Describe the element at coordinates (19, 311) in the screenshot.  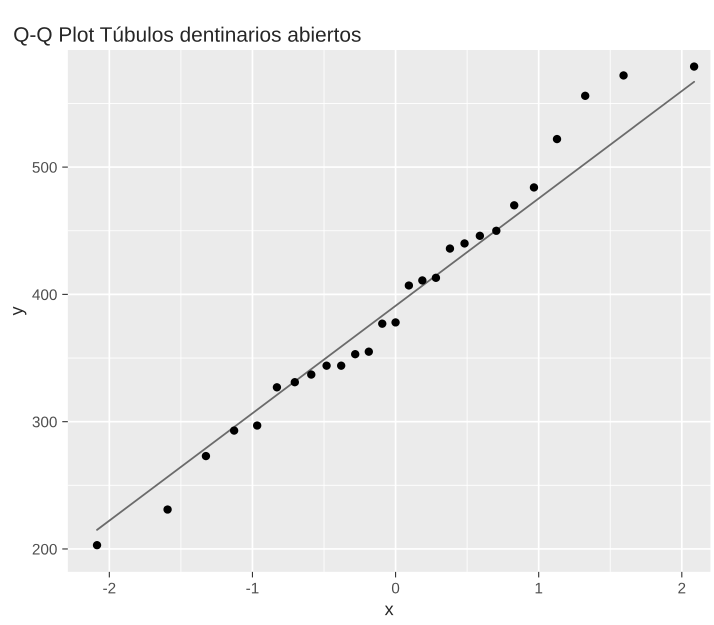
I see `y-axis-title: y` at that location.